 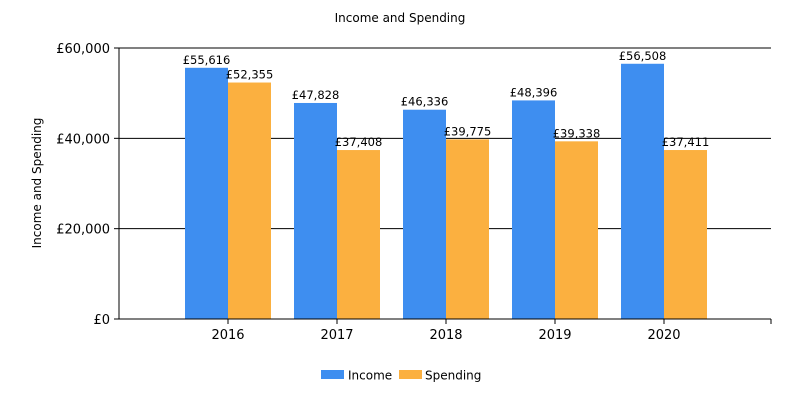 What do you see at coordinates (227, 335) in the screenshot?
I see `x-tick-label: 2016` at bounding box center [227, 335].